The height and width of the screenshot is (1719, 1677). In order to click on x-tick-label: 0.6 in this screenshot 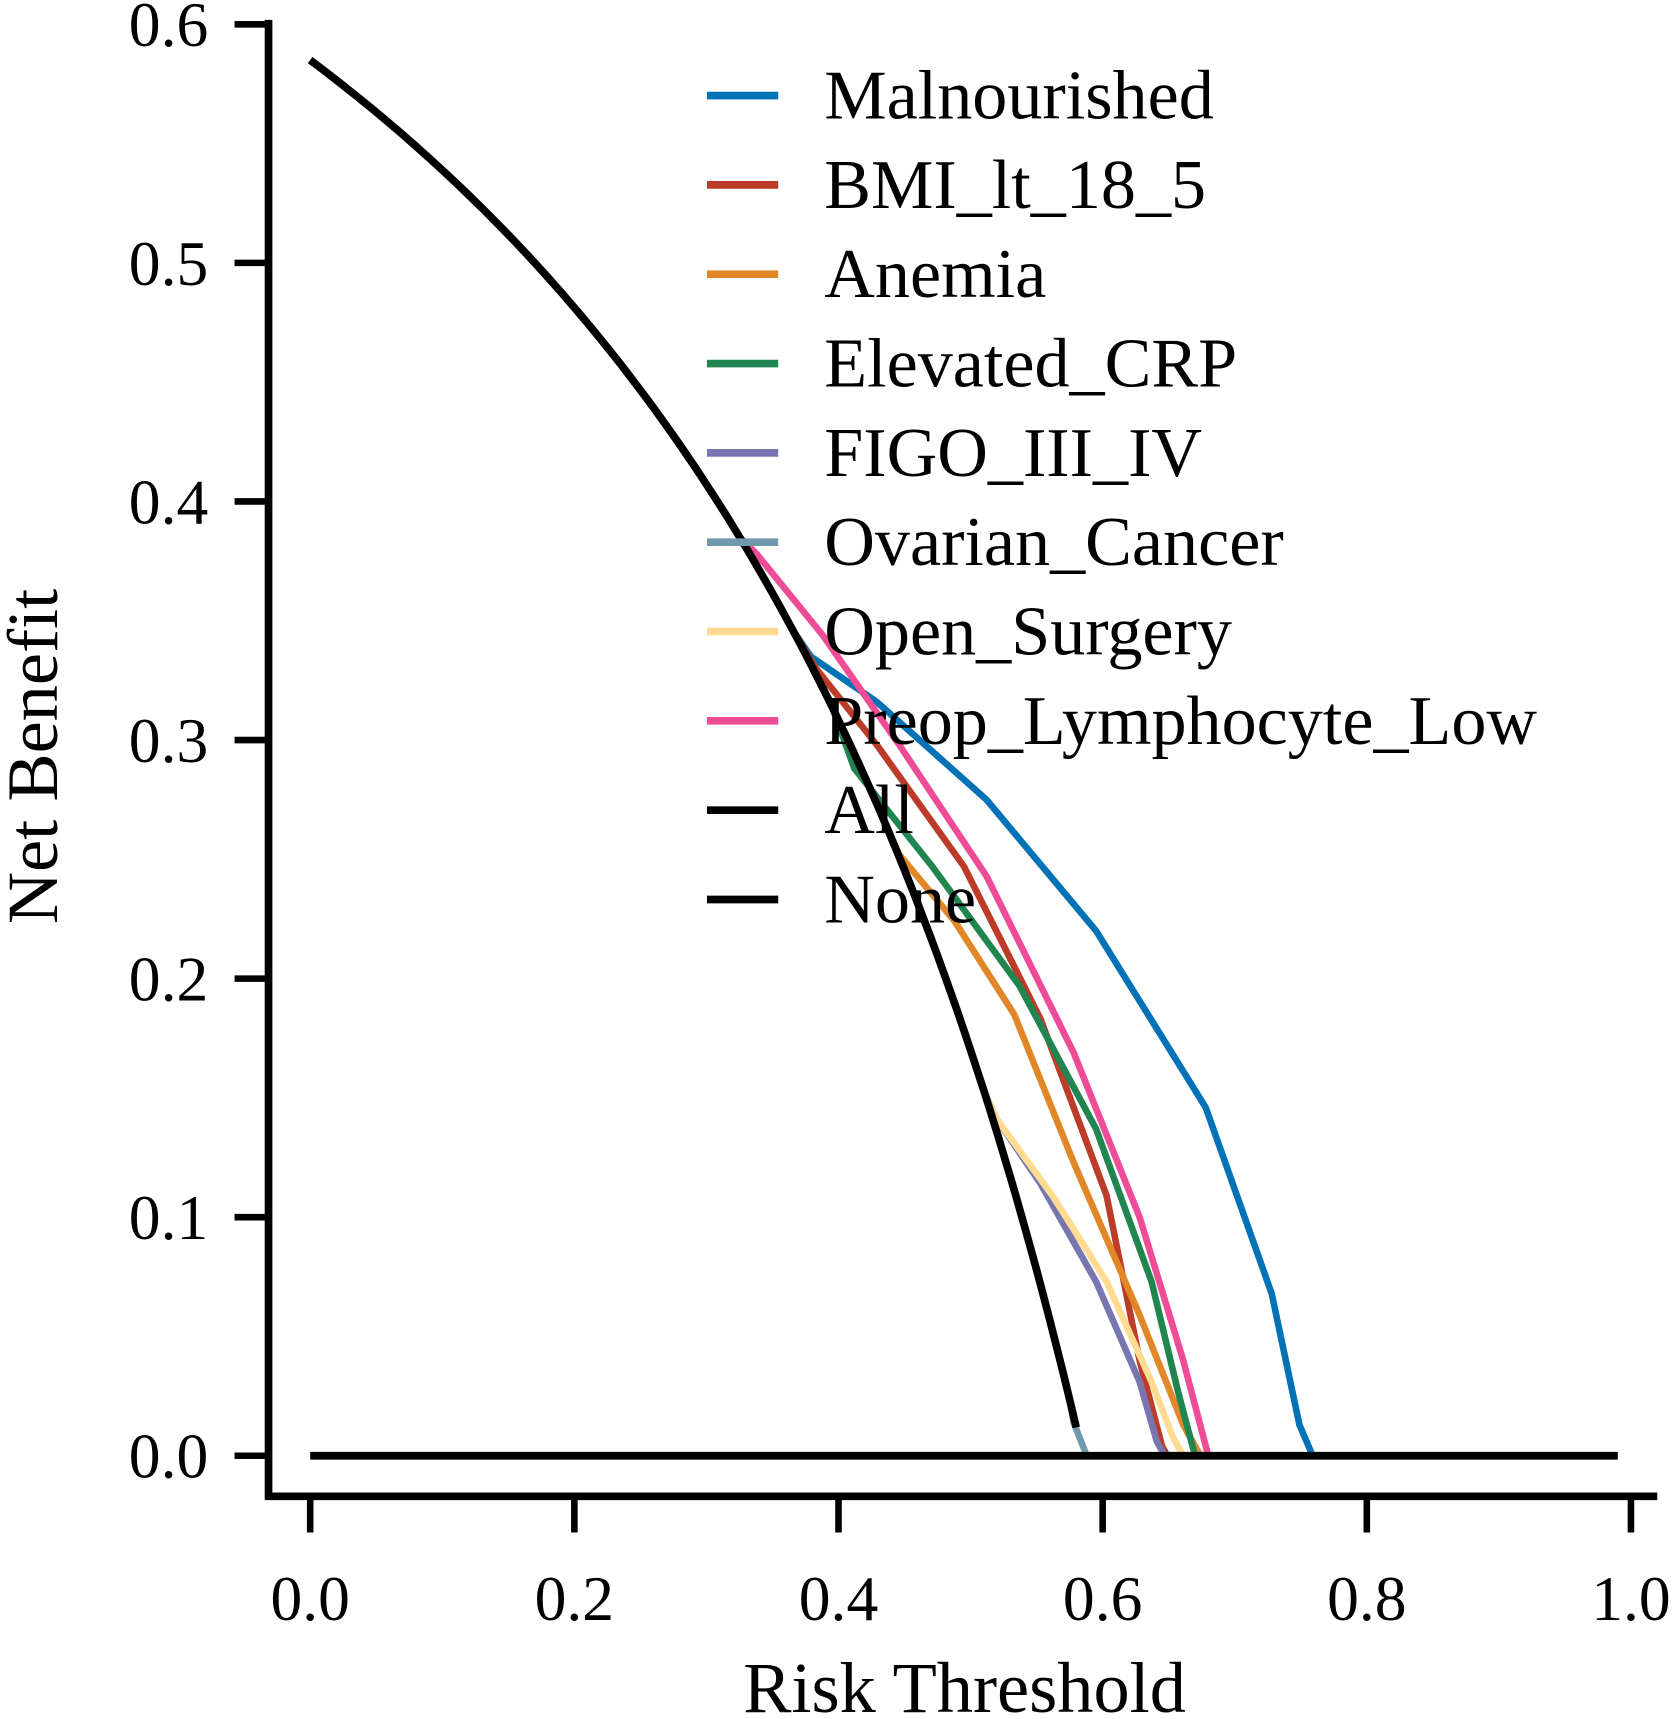, I will do `click(1102, 1598)`.